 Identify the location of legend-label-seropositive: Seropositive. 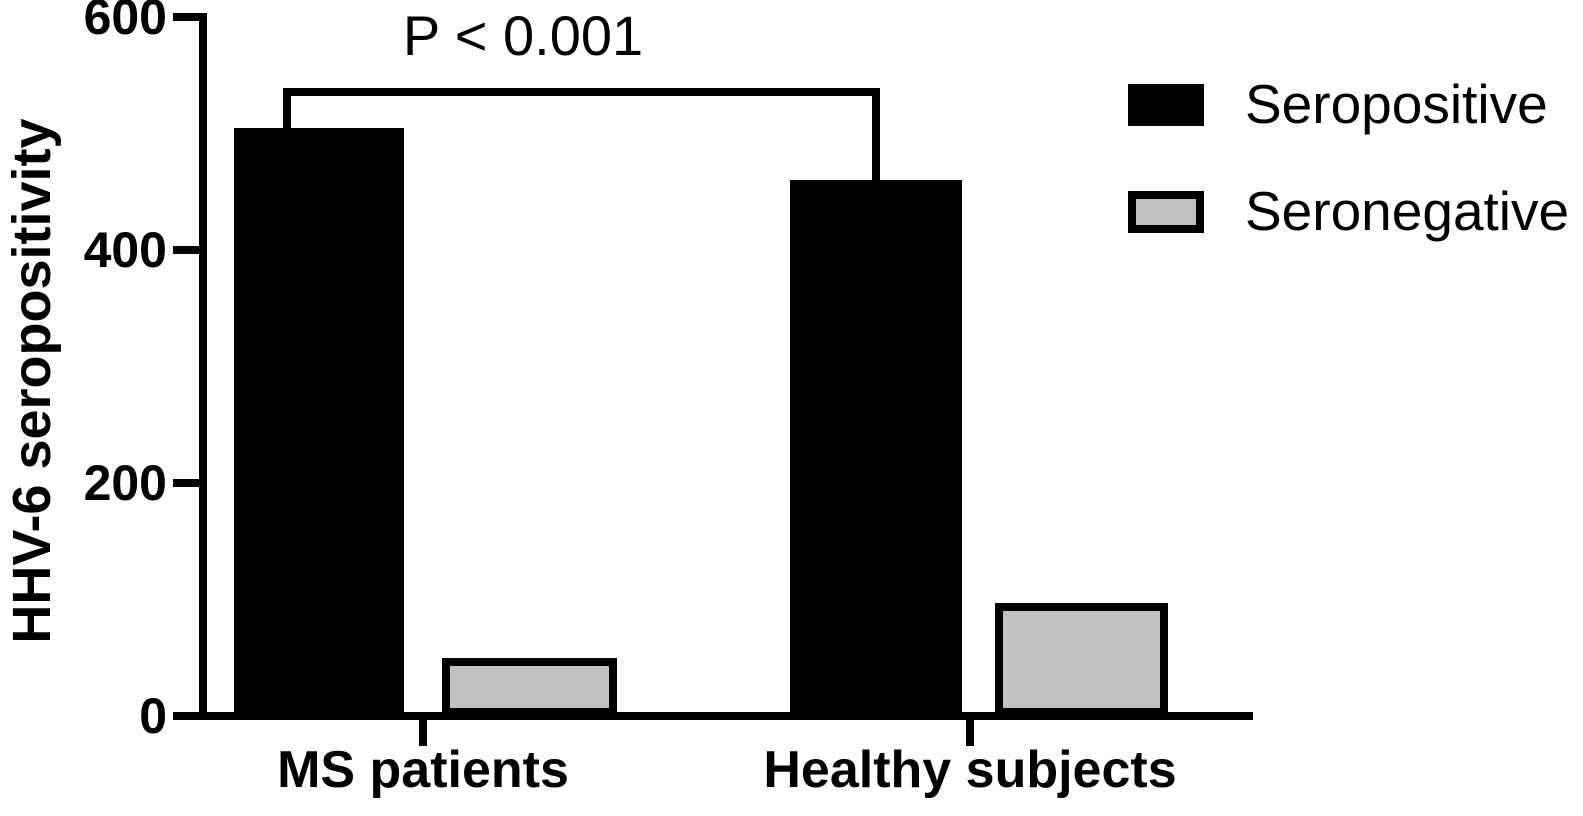
(1396, 104).